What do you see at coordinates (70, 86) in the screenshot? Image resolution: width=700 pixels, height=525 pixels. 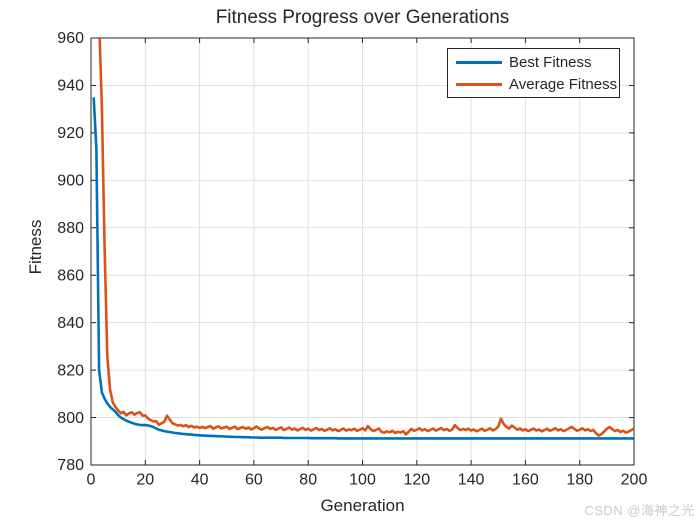 I see `y-tick-label: 940` at bounding box center [70, 86].